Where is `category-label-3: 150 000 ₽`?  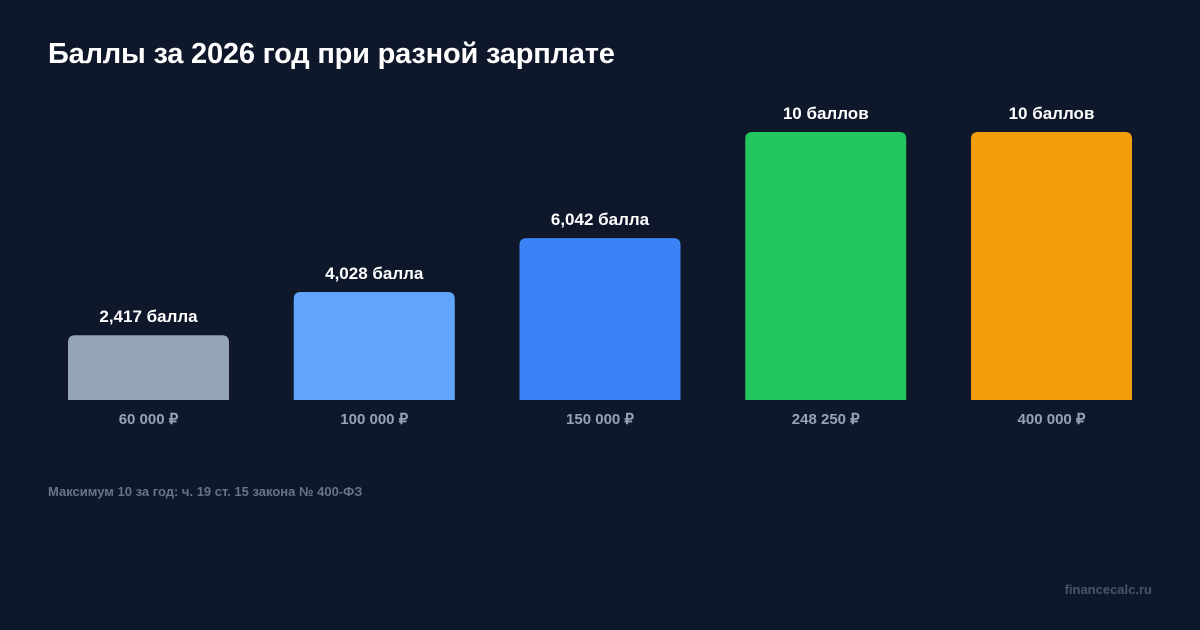
category-label-3: 150 000 ₽ is located at coordinates (600, 419).